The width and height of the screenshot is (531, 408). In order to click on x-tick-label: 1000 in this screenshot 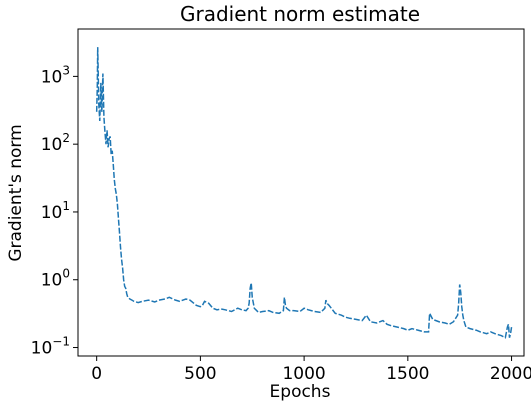, I will do `click(303, 374)`.